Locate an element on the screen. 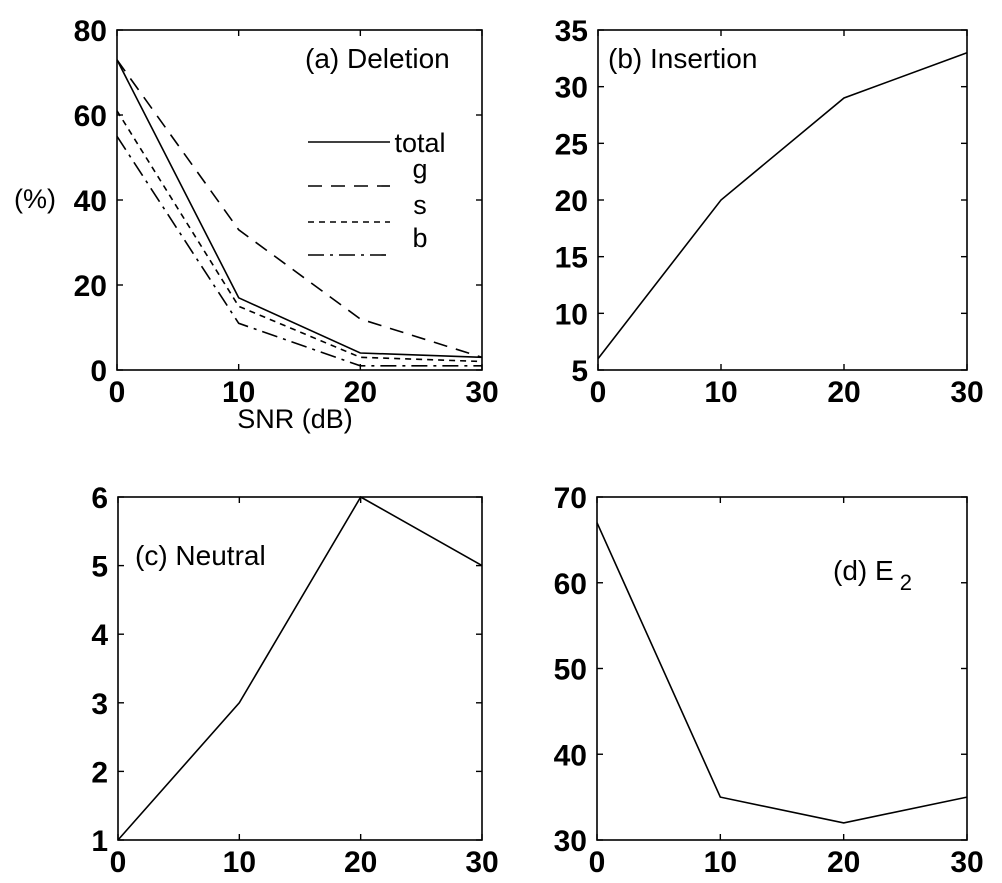 The image size is (1002, 883). y-axis-label: (%) is located at coordinates (35, 199).